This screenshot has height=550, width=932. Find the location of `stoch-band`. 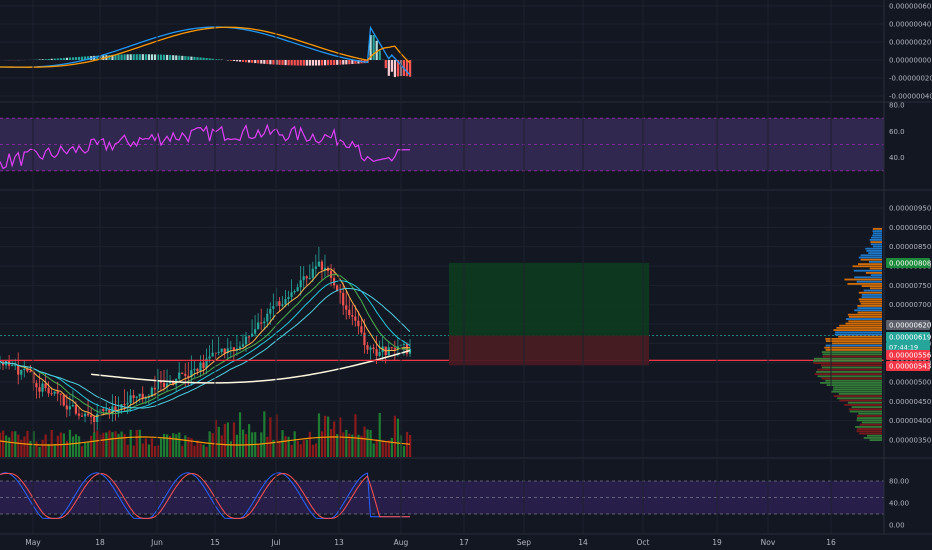

stoch-band is located at coordinates (442, 497).